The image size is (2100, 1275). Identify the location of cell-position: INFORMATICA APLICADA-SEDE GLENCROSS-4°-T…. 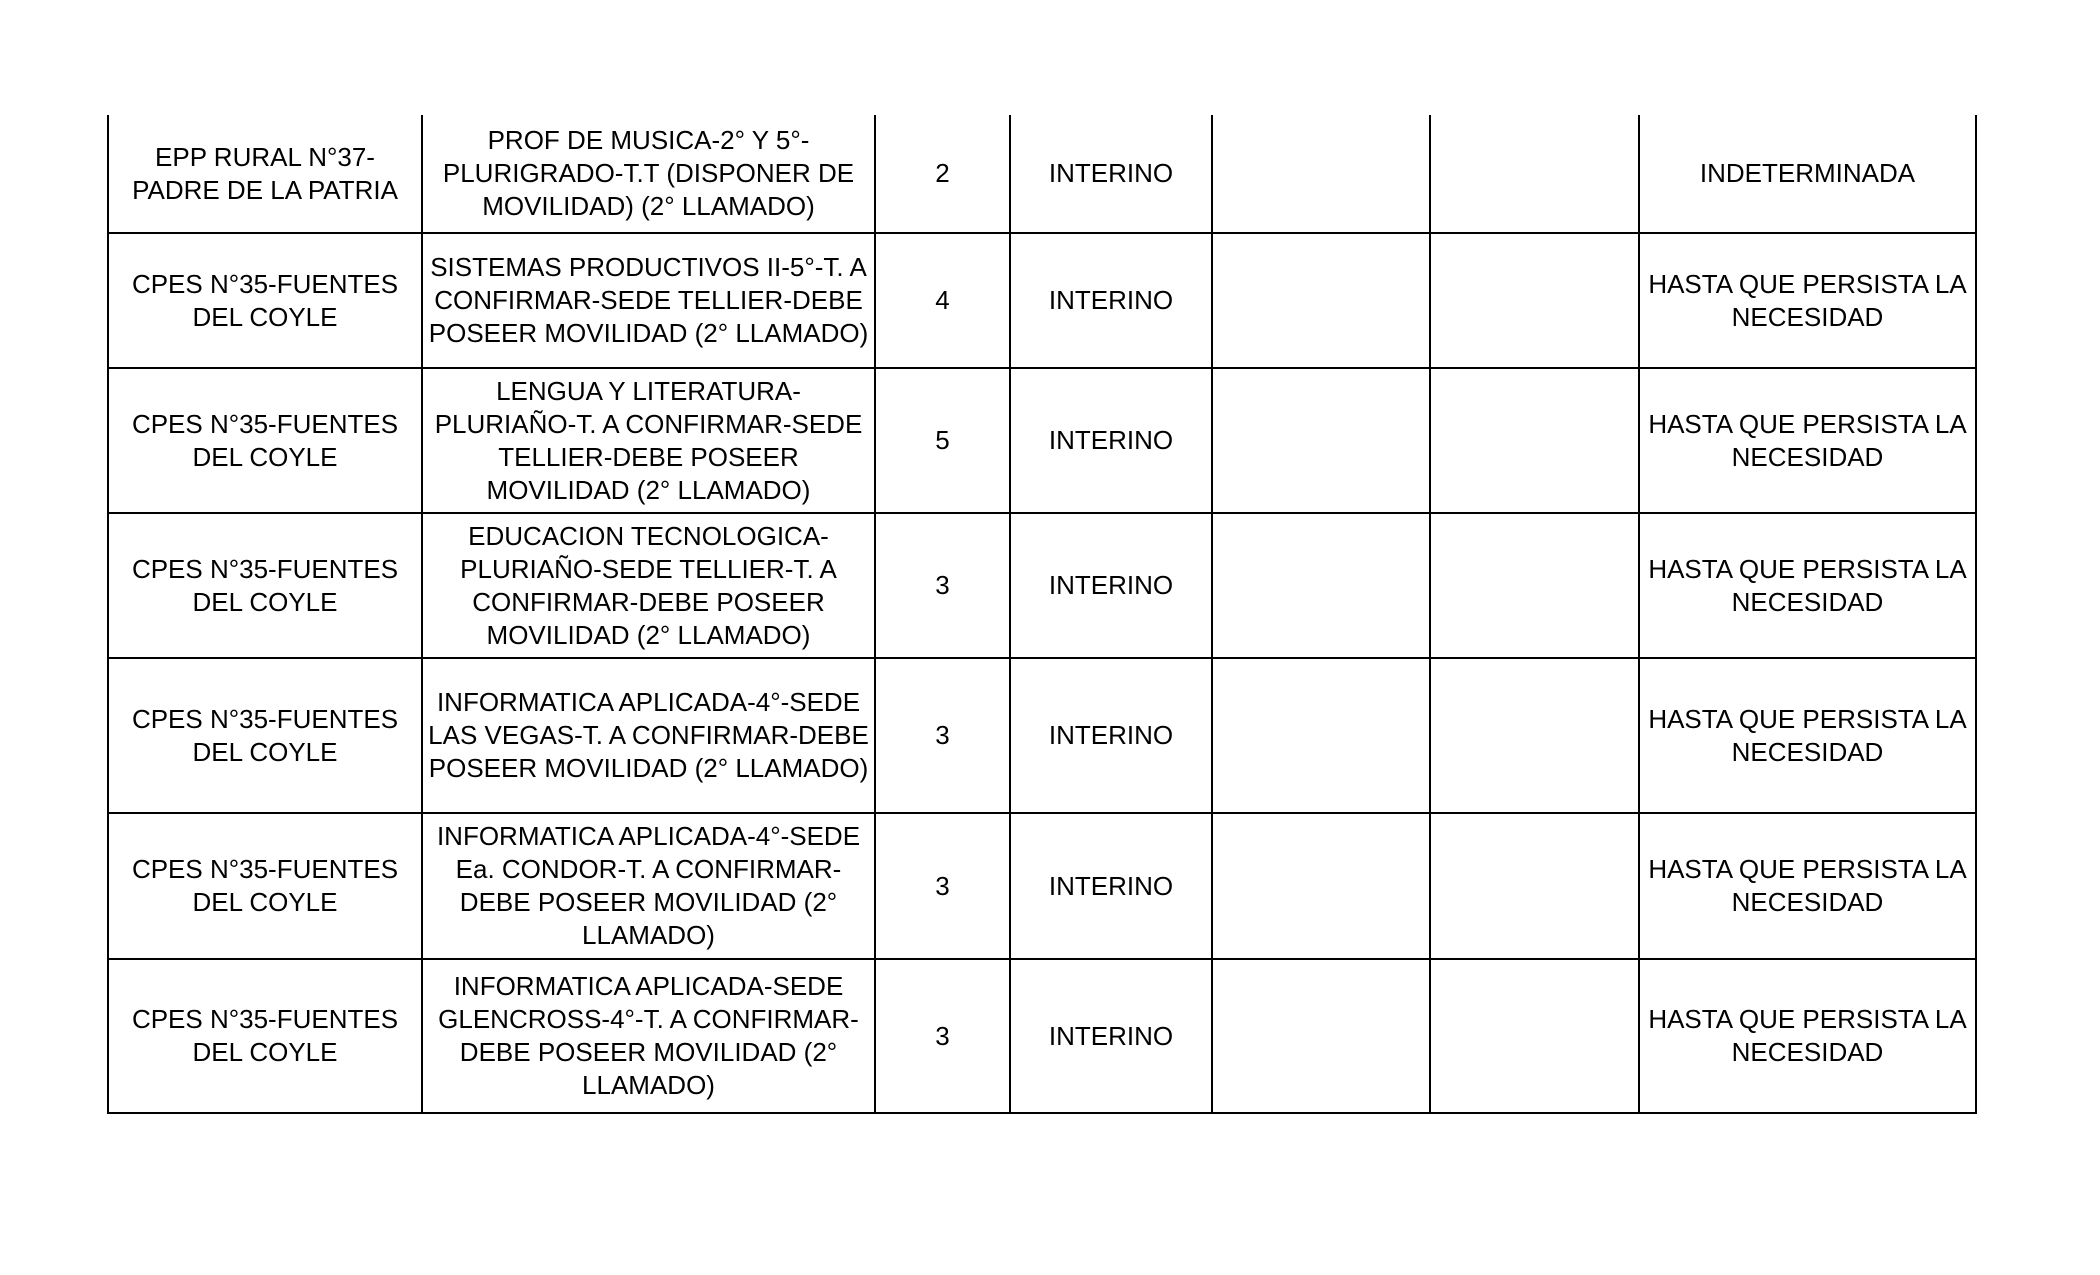
(648, 1036).